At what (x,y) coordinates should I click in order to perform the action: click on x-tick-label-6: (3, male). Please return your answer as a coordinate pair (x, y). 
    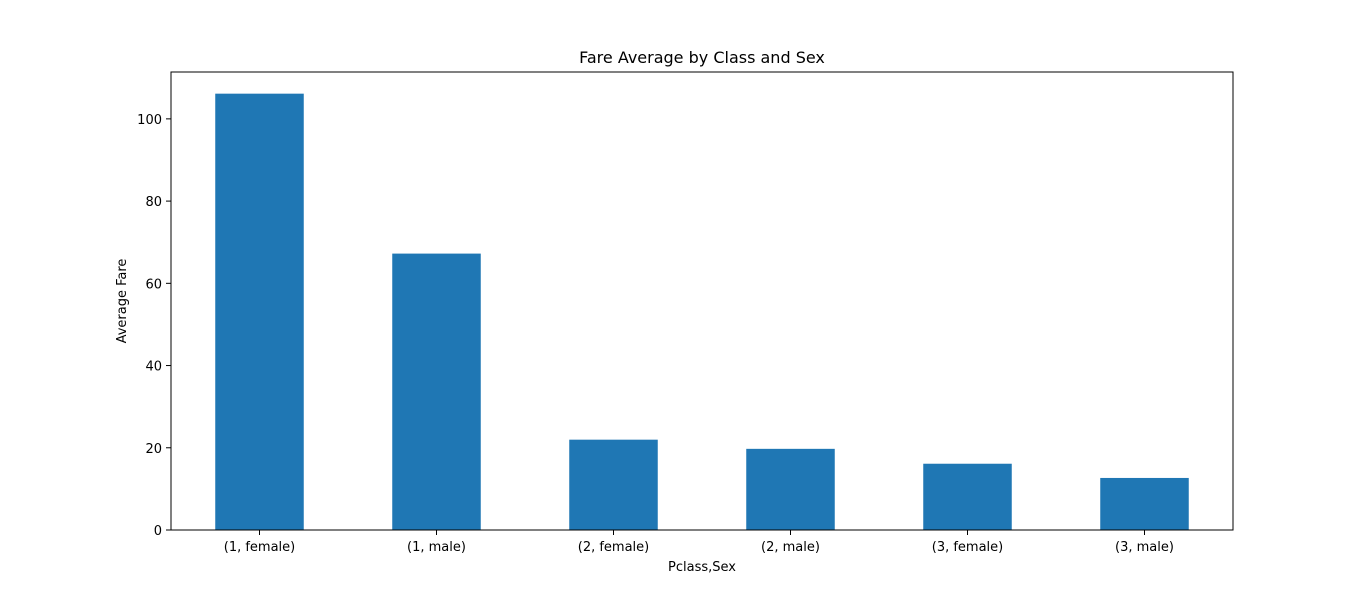
    Looking at the image, I should click on (1144, 547).